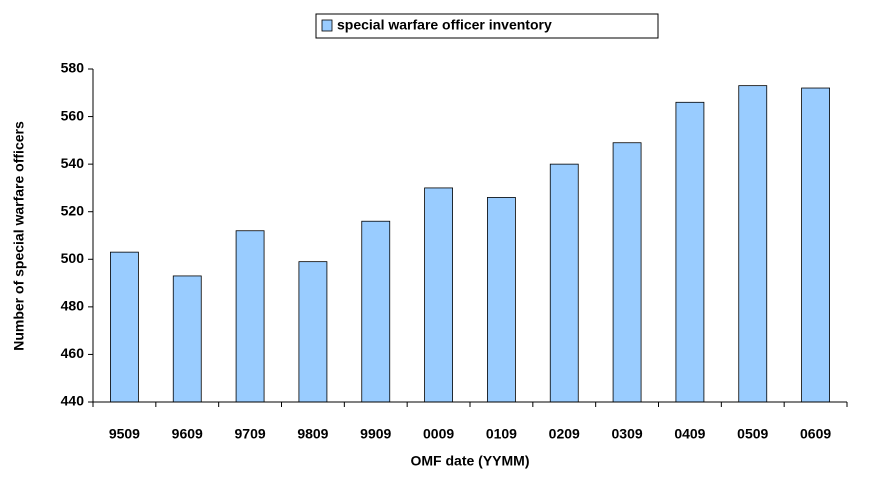  What do you see at coordinates (73, 401) in the screenshot?
I see `y-tick-label: 440` at bounding box center [73, 401].